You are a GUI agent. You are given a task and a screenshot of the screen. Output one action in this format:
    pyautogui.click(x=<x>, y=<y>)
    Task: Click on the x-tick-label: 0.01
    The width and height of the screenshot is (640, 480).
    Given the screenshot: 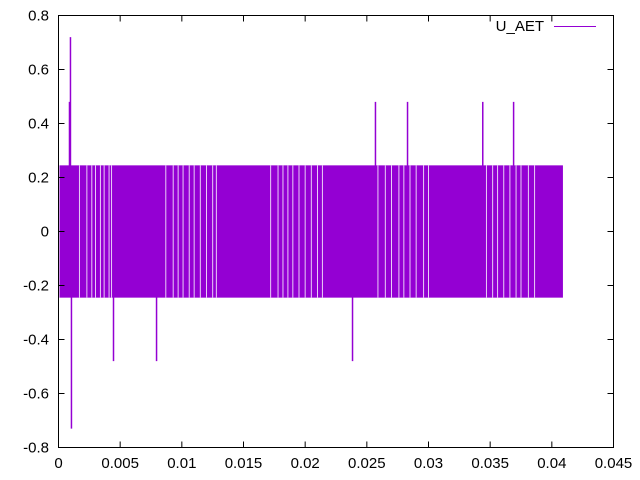 What is the action you would take?
    pyautogui.click(x=181, y=463)
    